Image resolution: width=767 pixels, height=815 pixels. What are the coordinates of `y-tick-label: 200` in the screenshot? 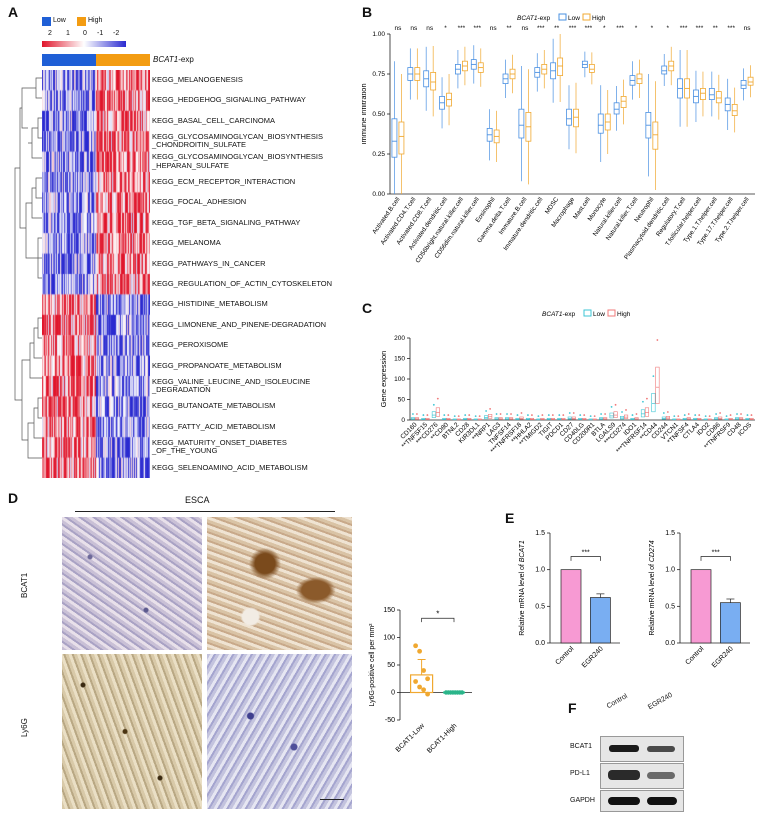 It's located at (399, 338).